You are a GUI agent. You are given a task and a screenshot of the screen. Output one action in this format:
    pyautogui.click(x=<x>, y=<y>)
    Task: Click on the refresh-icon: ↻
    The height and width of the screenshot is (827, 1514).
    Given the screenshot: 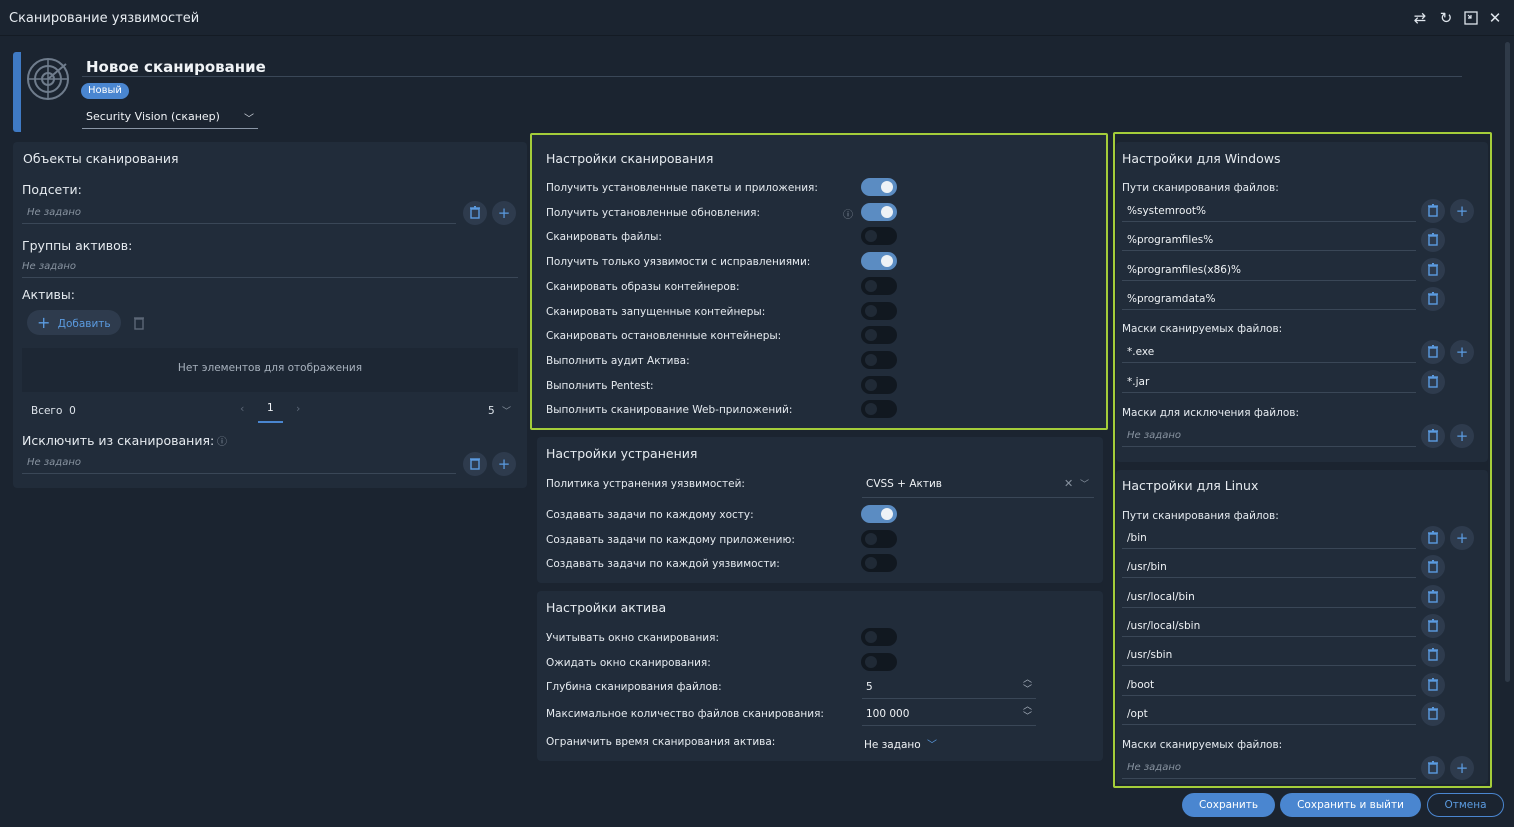 What is the action you would take?
    pyautogui.click(x=1446, y=18)
    